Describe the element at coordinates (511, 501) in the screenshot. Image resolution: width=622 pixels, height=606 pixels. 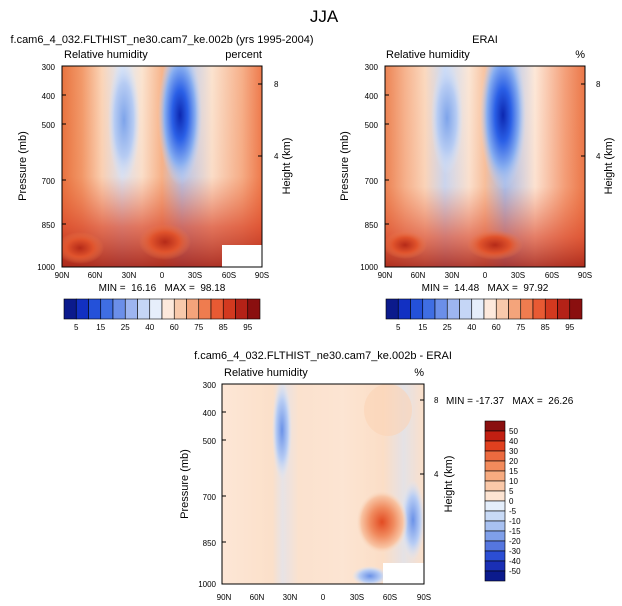
I see `colorbar-label: 0` at that location.